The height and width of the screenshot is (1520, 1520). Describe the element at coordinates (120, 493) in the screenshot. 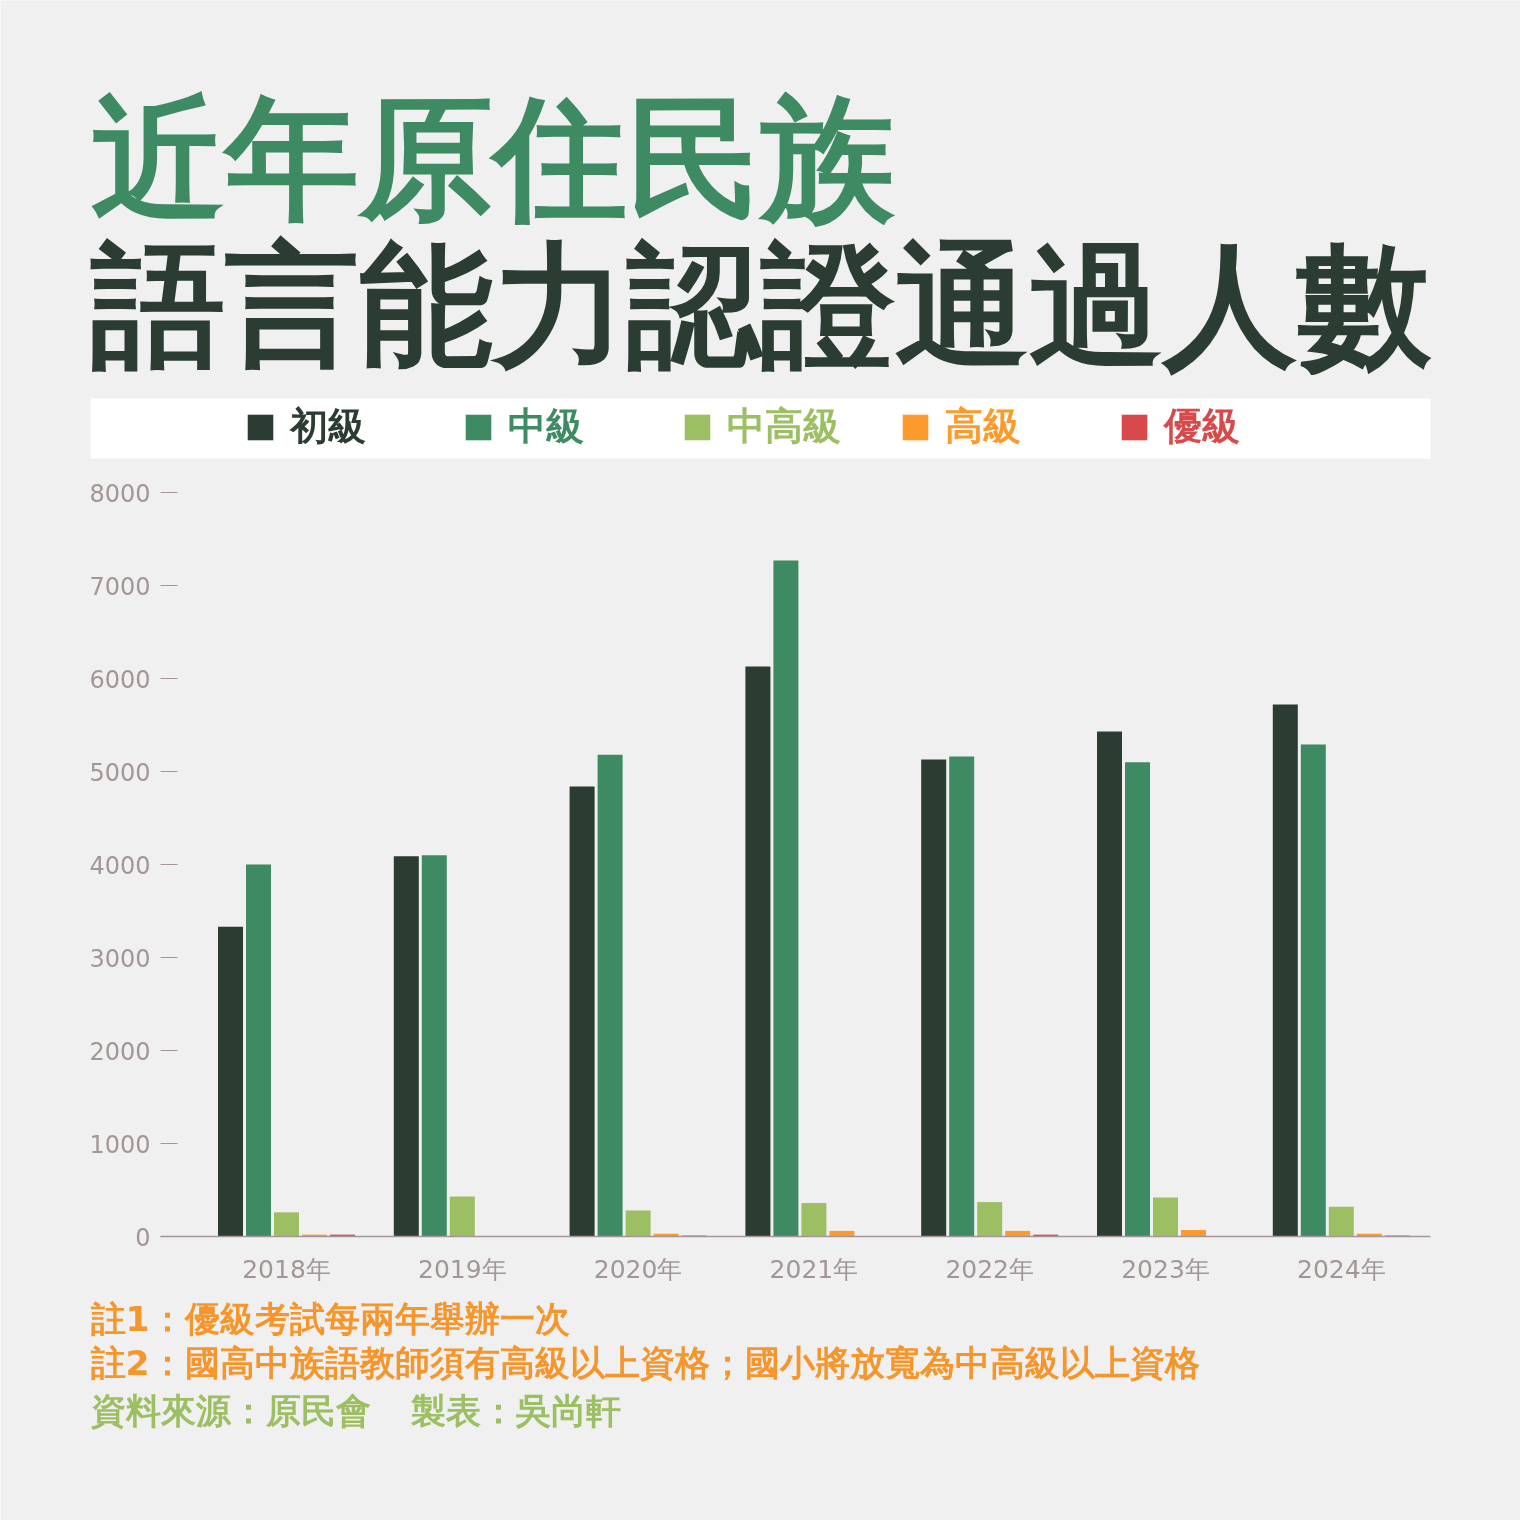

I see `y-tick-label: 8000` at that location.